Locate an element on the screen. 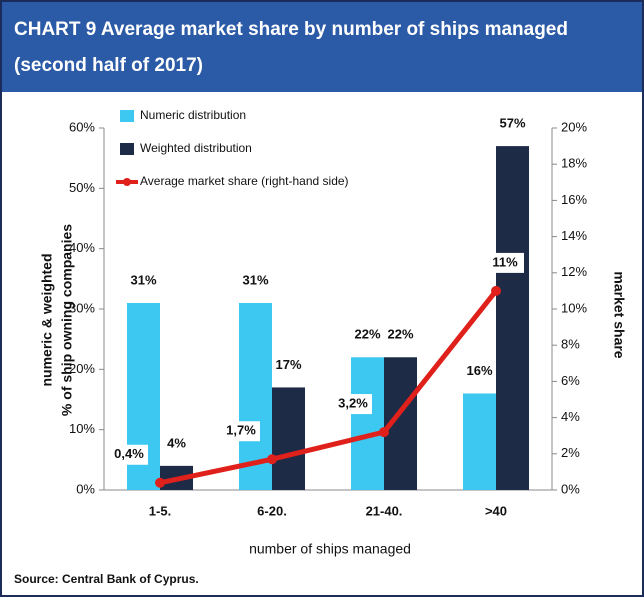  y-tick-label: 40% is located at coordinates (82, 247).